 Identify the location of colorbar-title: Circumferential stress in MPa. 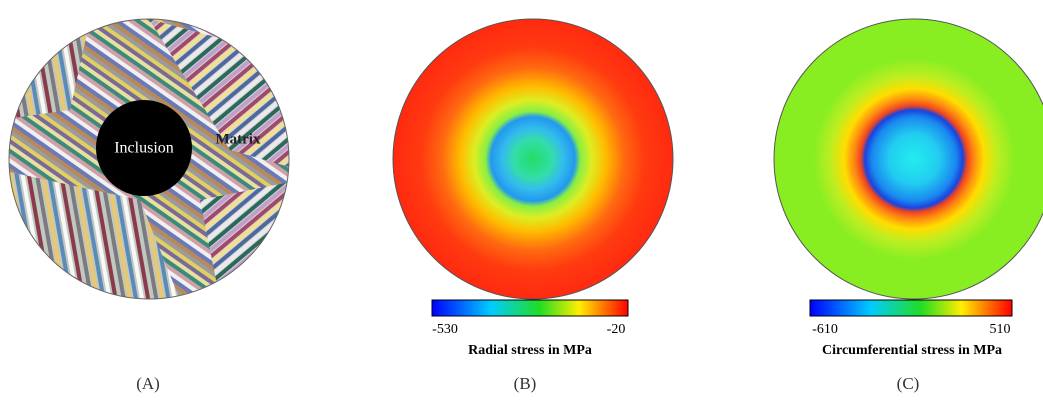
(912, 350).